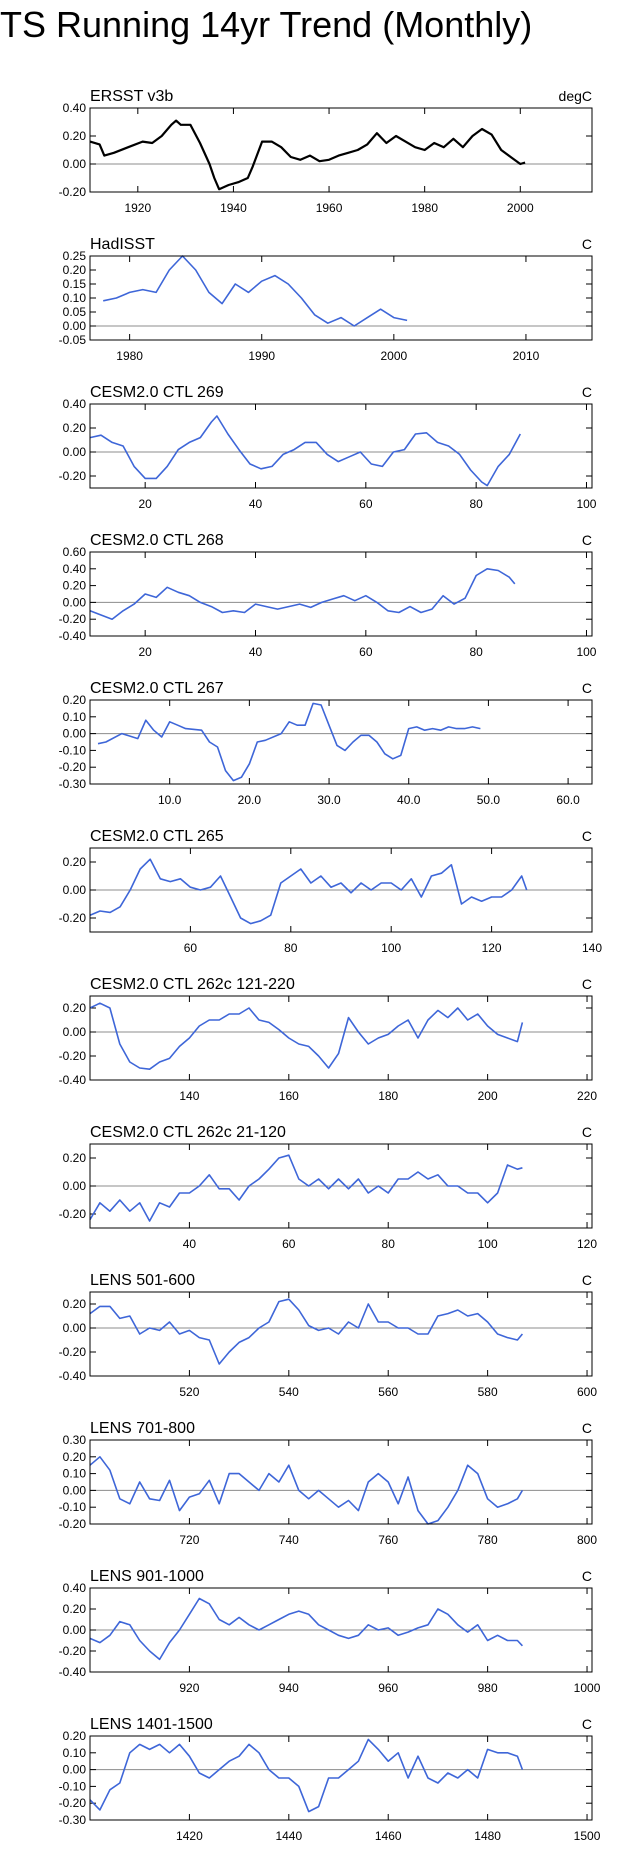 The width and height of the screenshot is (625, 1854). Describe the element at coordinates (568, 800) in the screenshot. I see `x-tick-label: 60.0` at that location.